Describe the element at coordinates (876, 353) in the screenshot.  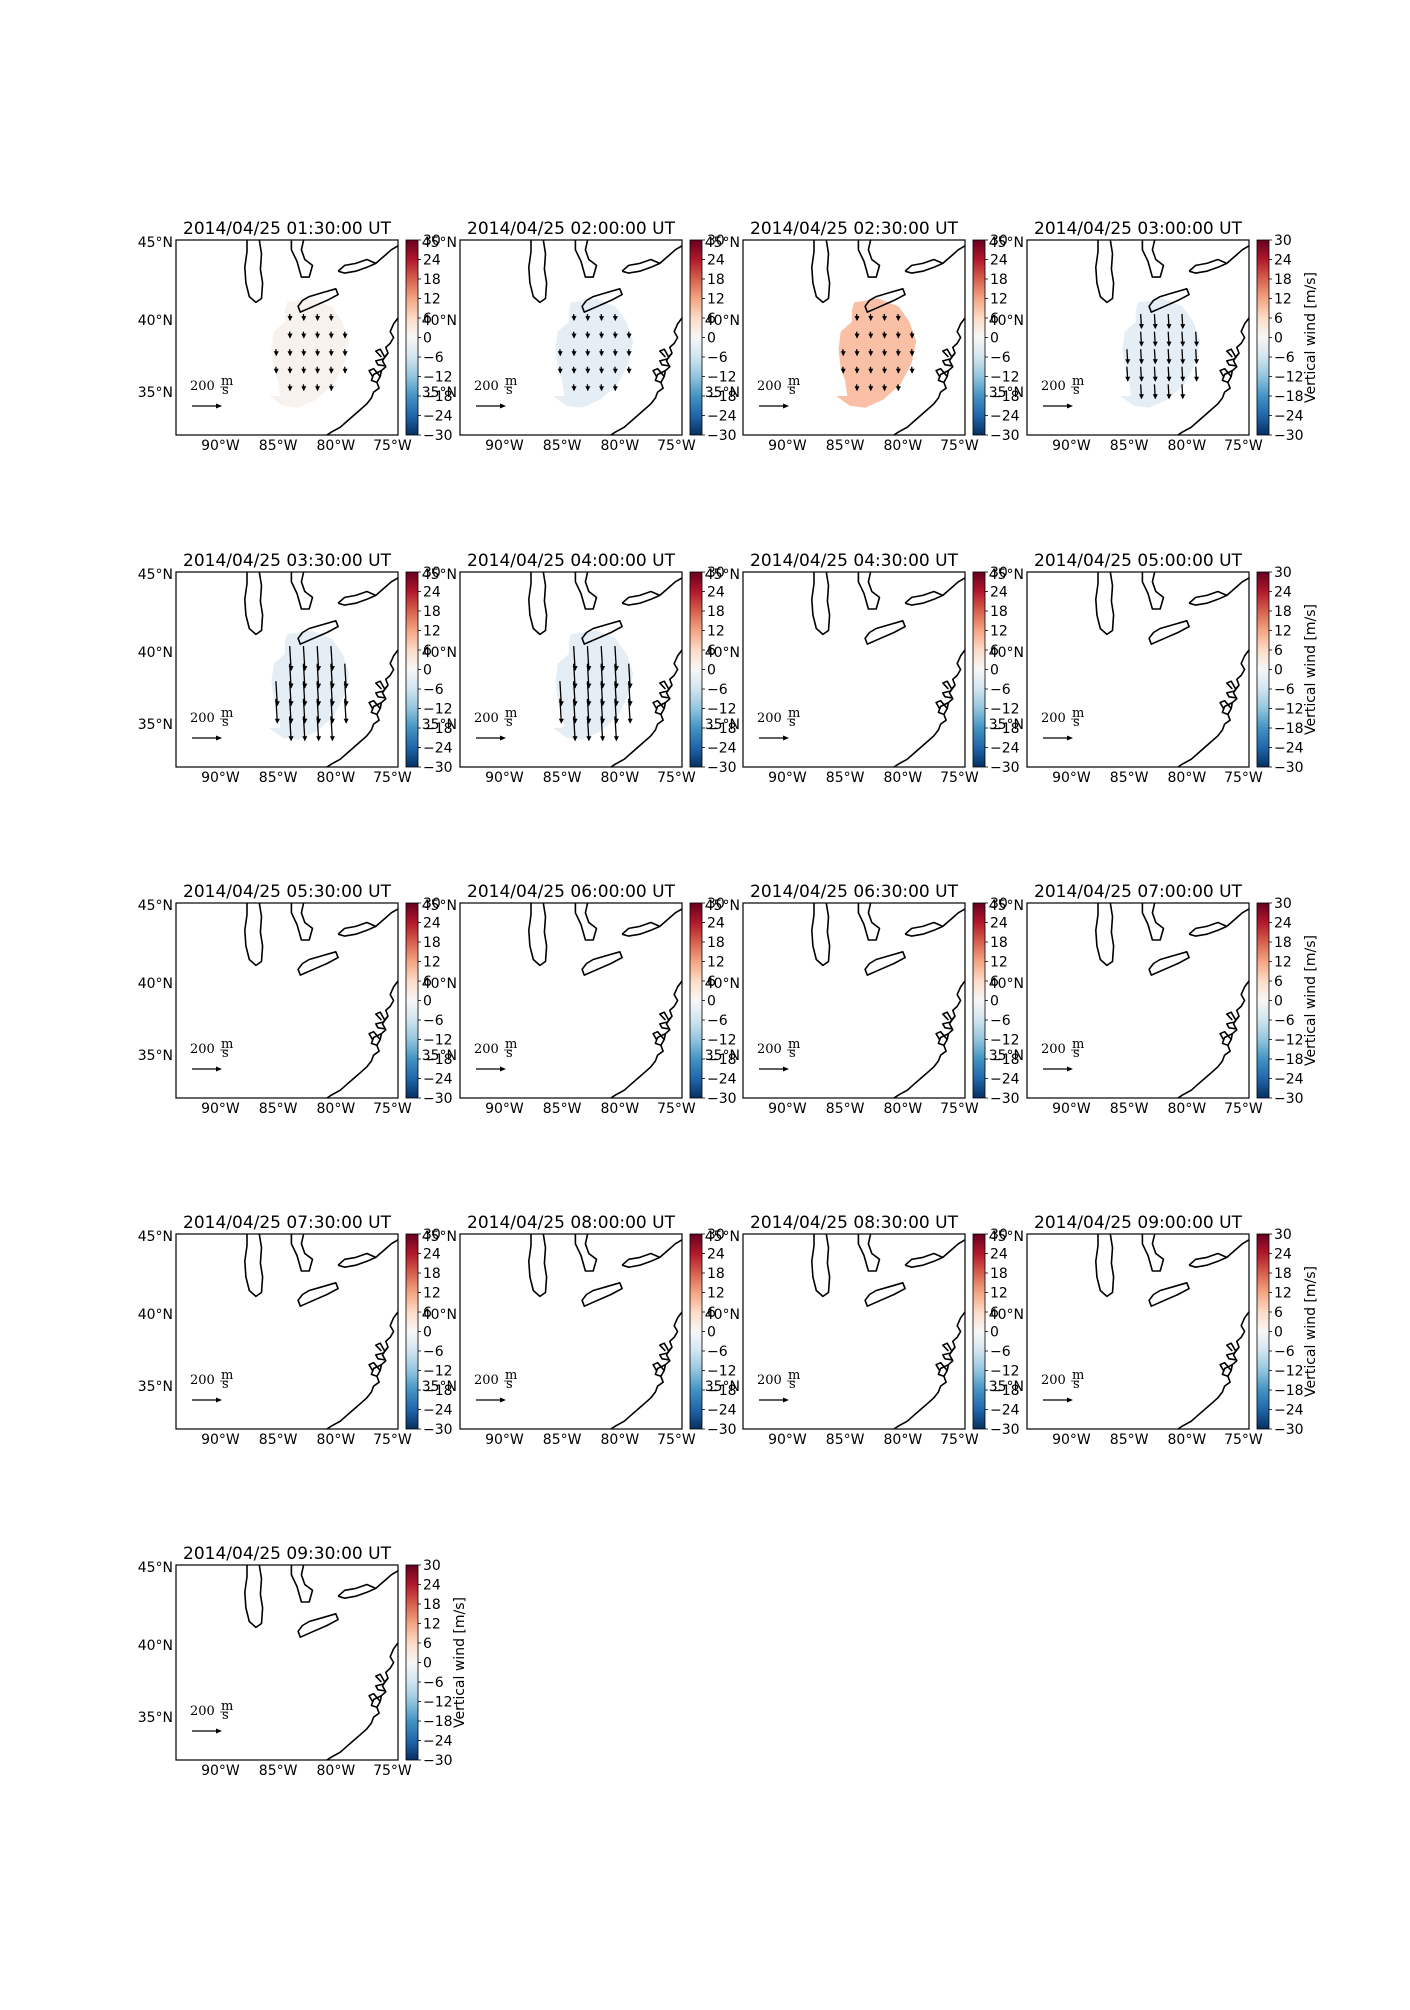
I see `vertical-wind-field` at that location.